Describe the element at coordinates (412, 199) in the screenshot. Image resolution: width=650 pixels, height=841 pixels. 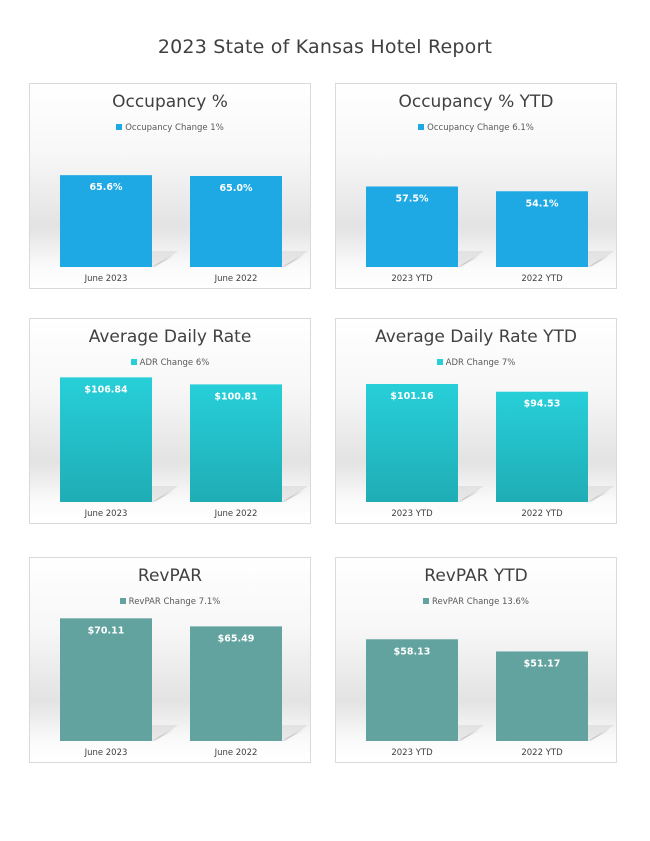
I see `bar-data-label: 57.5%` at that location.